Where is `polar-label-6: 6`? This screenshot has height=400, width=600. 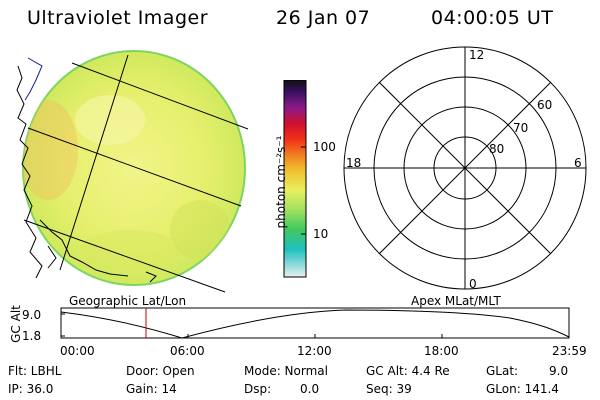
polar-label-6: 6 is located at coordinates (578, 163).